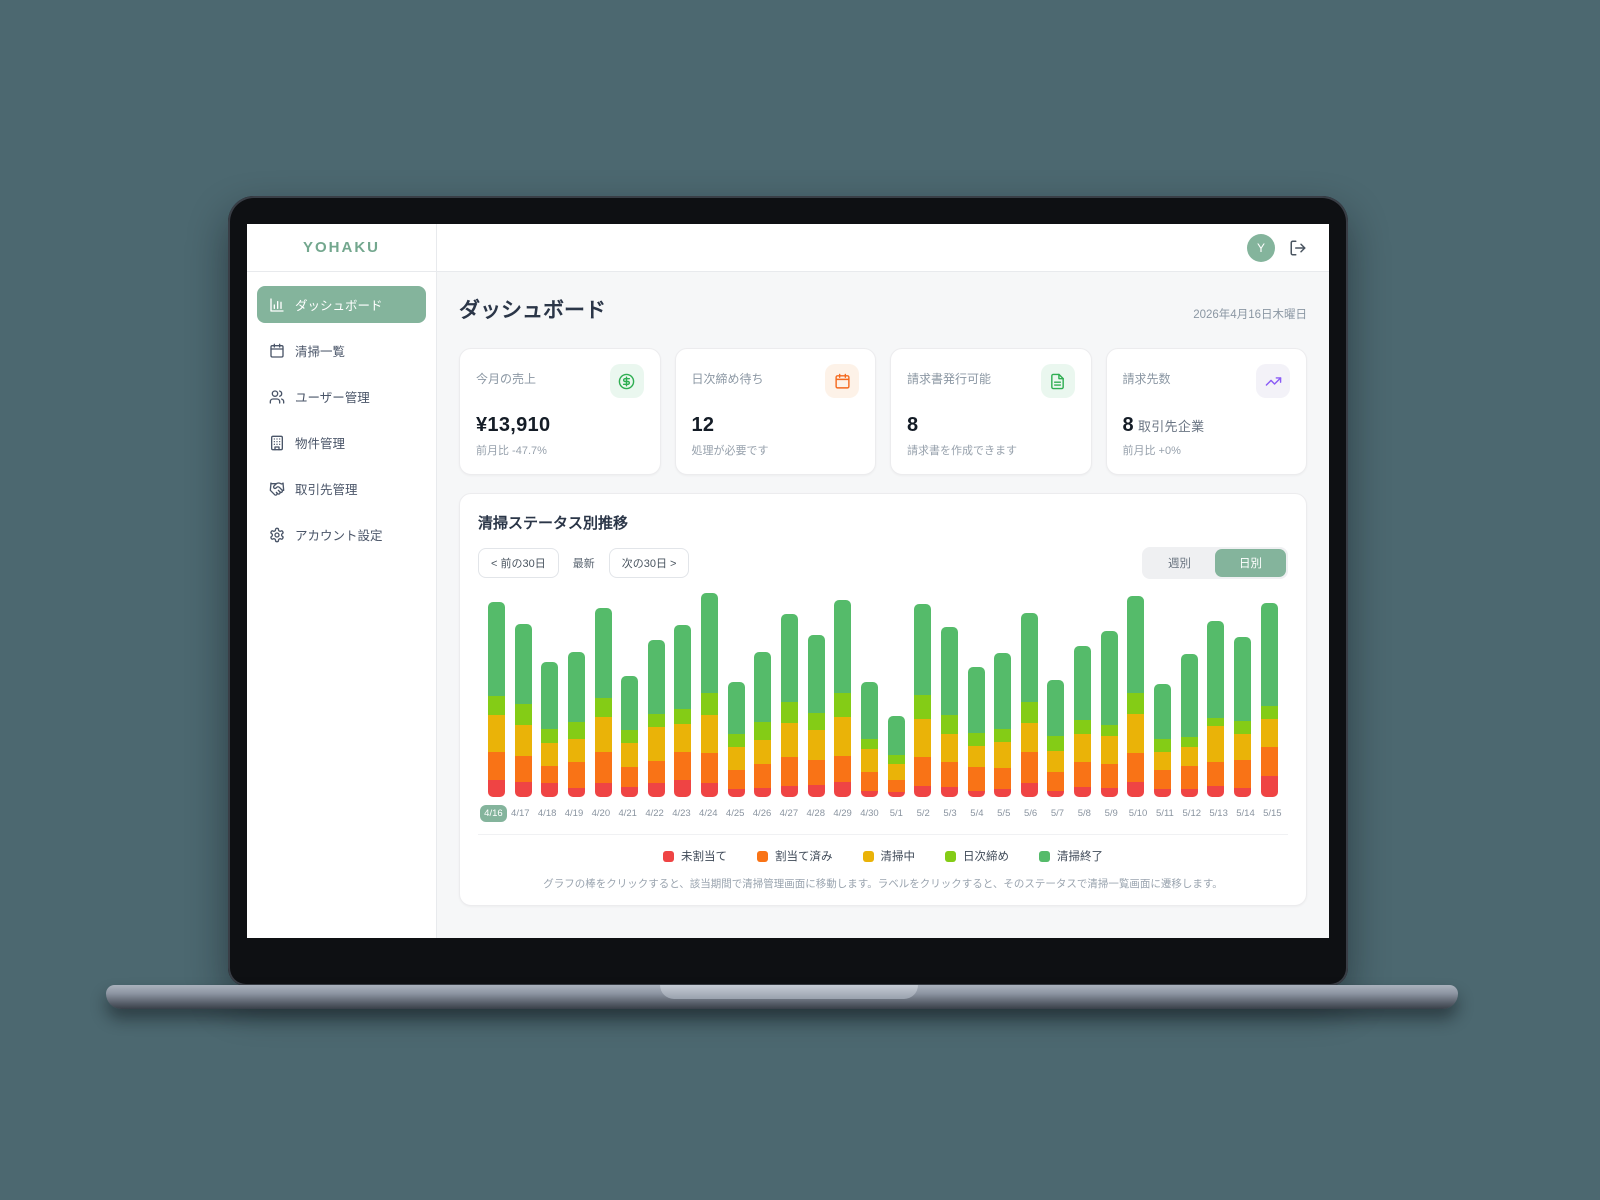  What do you see at coordinates (775, 381) in the screenshot?
I see `stat-card-top: 日次締め待ち` at bounding box center [775, 381].